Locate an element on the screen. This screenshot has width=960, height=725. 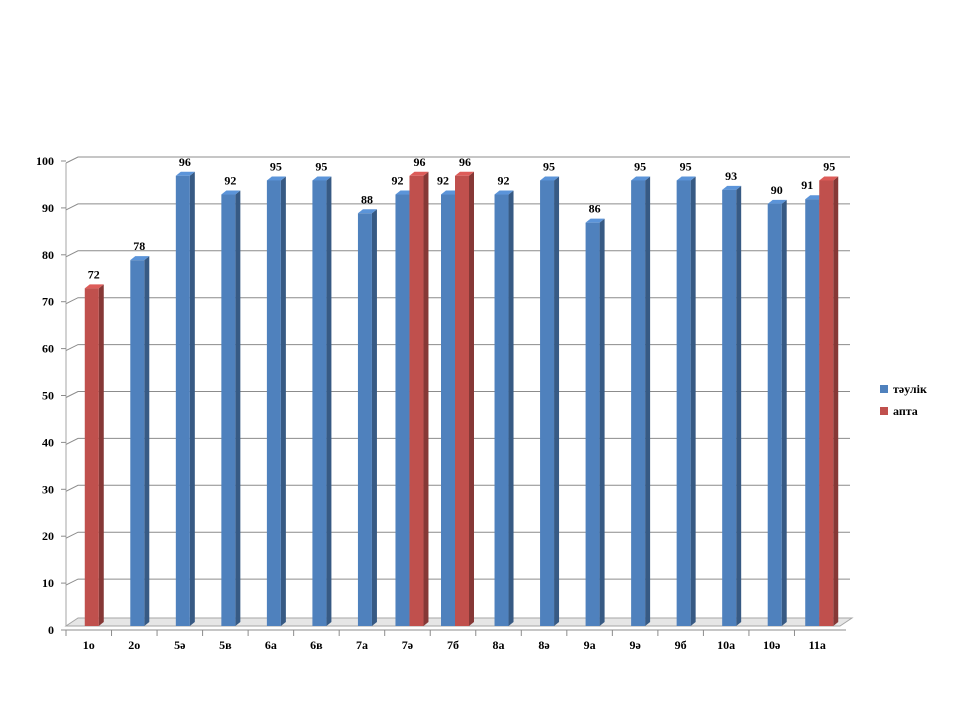
y-tick-label: 50 is located at coordinates (48, 396).